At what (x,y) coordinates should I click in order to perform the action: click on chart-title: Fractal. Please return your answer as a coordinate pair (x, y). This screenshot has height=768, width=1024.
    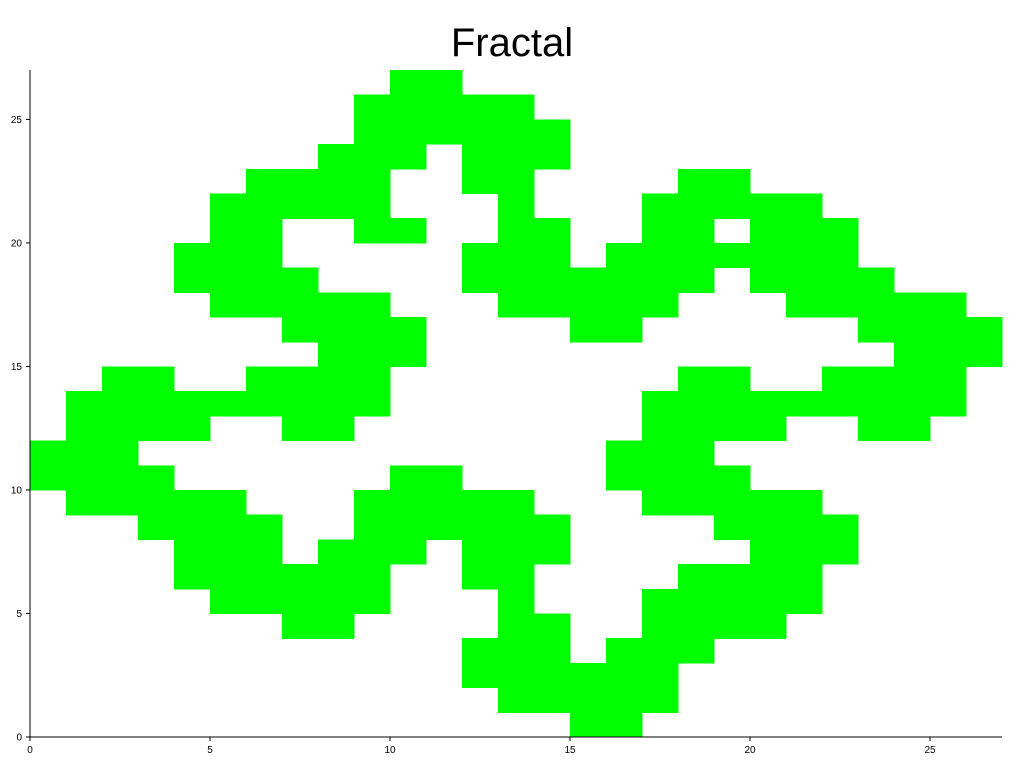
    Looking at the image, I should click on (512, 43).